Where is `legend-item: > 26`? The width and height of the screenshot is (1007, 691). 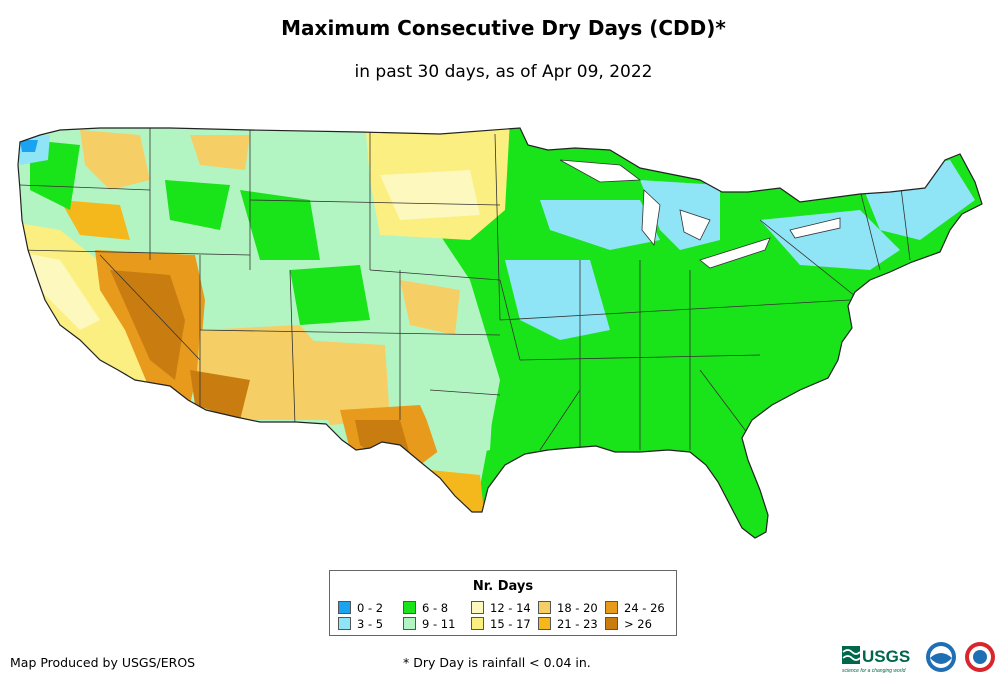
legend-item: > 26 is located at coordinates (628, 624).